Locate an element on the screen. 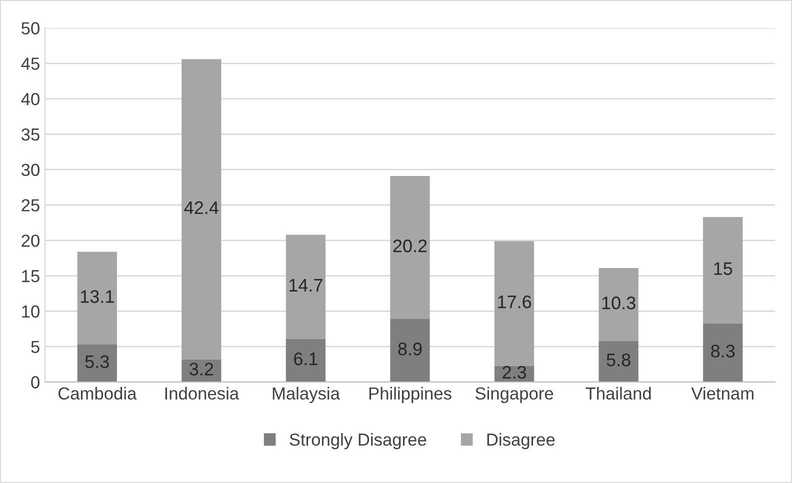 The height and width of the screenshot is (483, 792). x-tick-label: Malaysia is located at coordinates (306, 395).